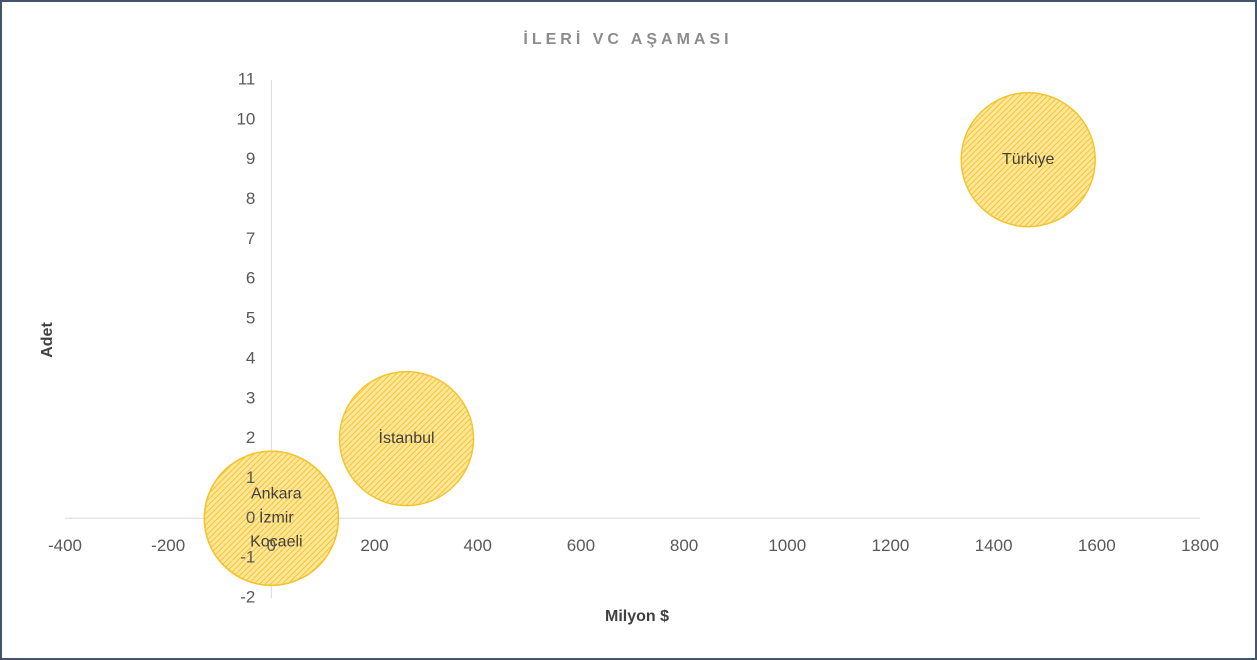  What do you see at coordinates (1097, 545) in the screenshot?
I see `x-tick-label: 1600` at bounding box center [1097, 545].